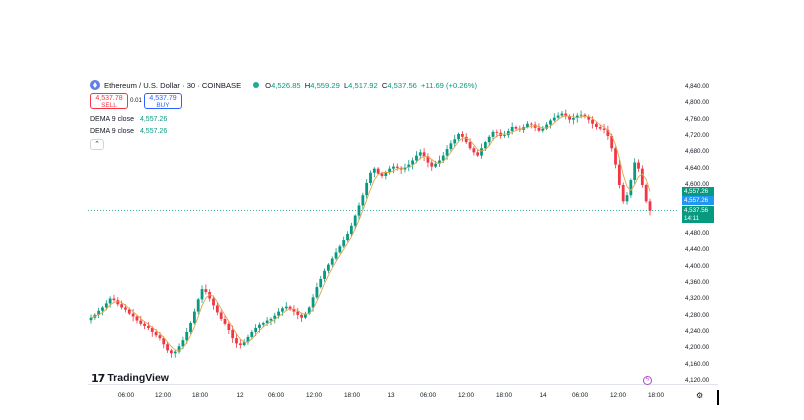  I want to click on ohlc-close: C4,537.56, so click(398, 85).